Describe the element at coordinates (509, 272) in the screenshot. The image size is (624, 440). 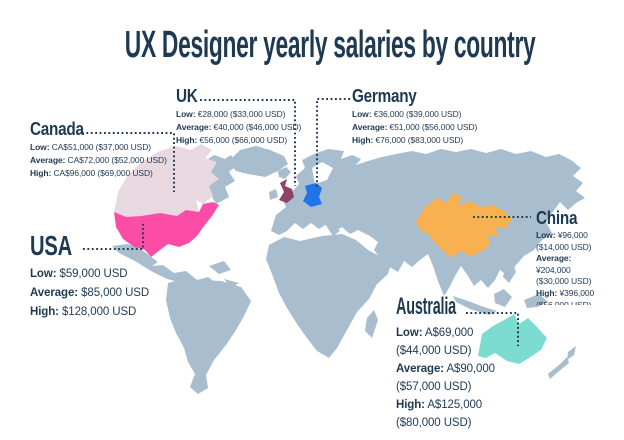
I see `philippines-shape` at that location.